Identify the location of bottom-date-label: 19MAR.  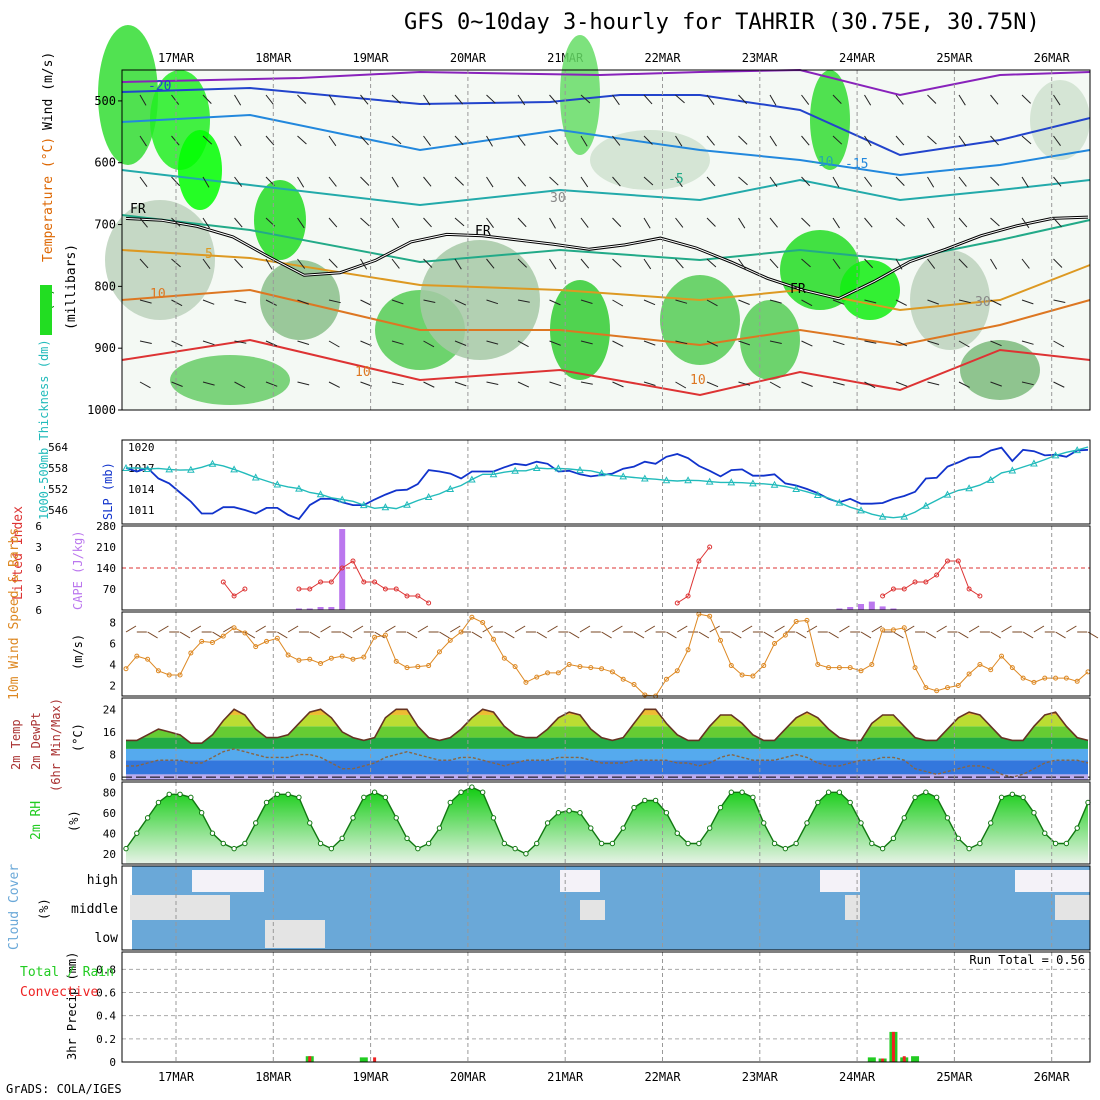
(371, 1077).